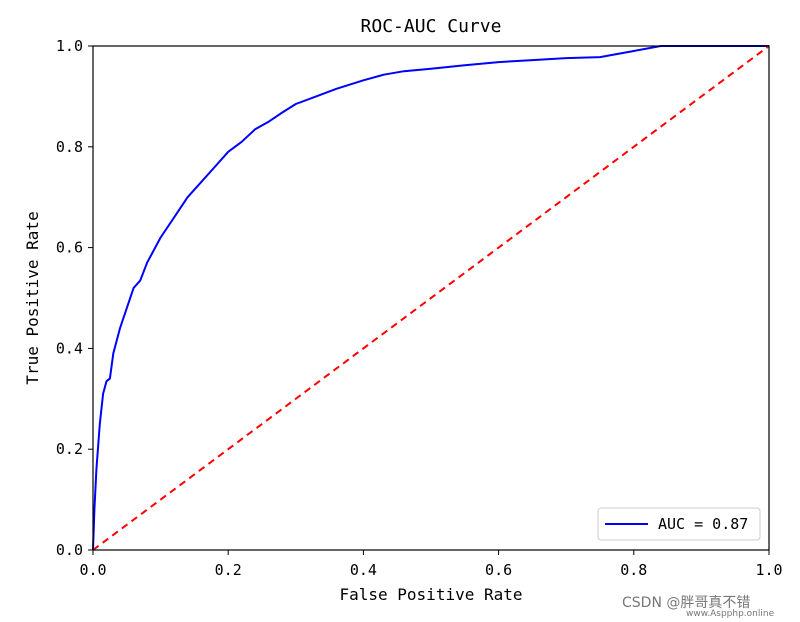  What do you see at coordinates (228, 570) in the screenshot?
I see `x-tick-label: 0.2` at bounding box center [228, 570].